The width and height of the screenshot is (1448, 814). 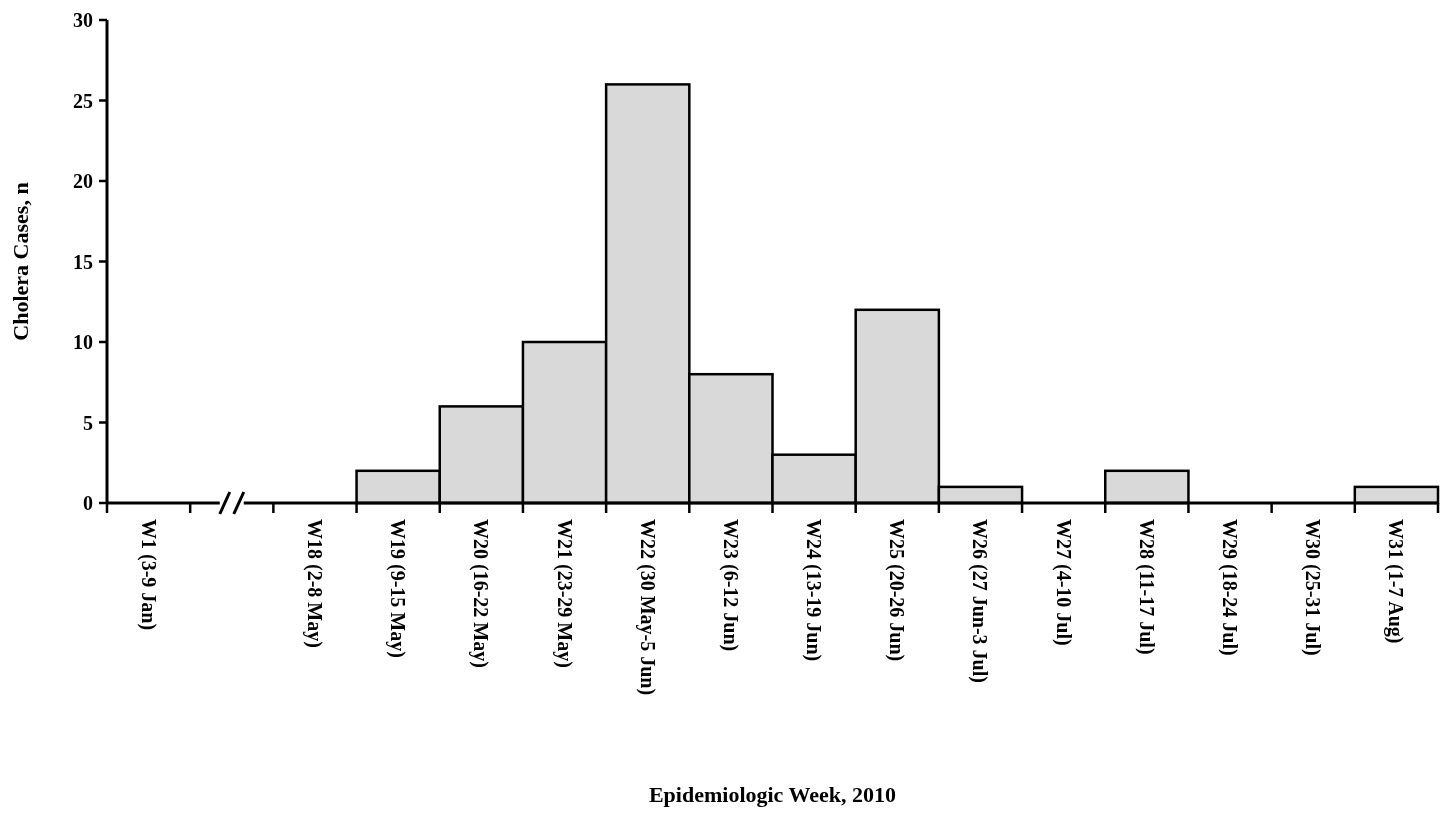 What do you see at coordinates (20, 261) in the screenshot?
I see `y-axis-title: Cholera Cases, n` at bounding box center [20, 261].